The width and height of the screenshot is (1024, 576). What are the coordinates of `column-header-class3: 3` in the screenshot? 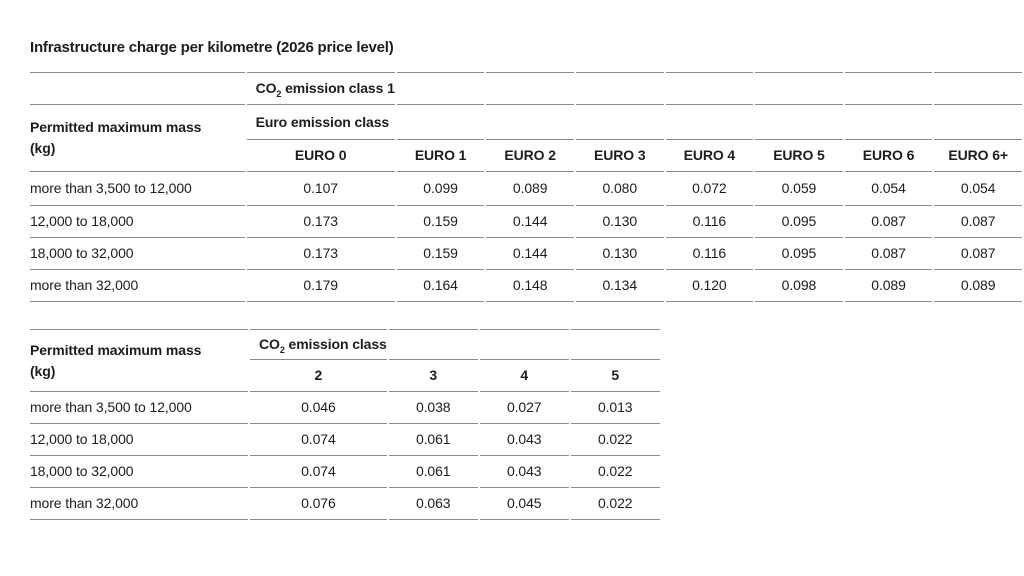 It's located at (433, 376).